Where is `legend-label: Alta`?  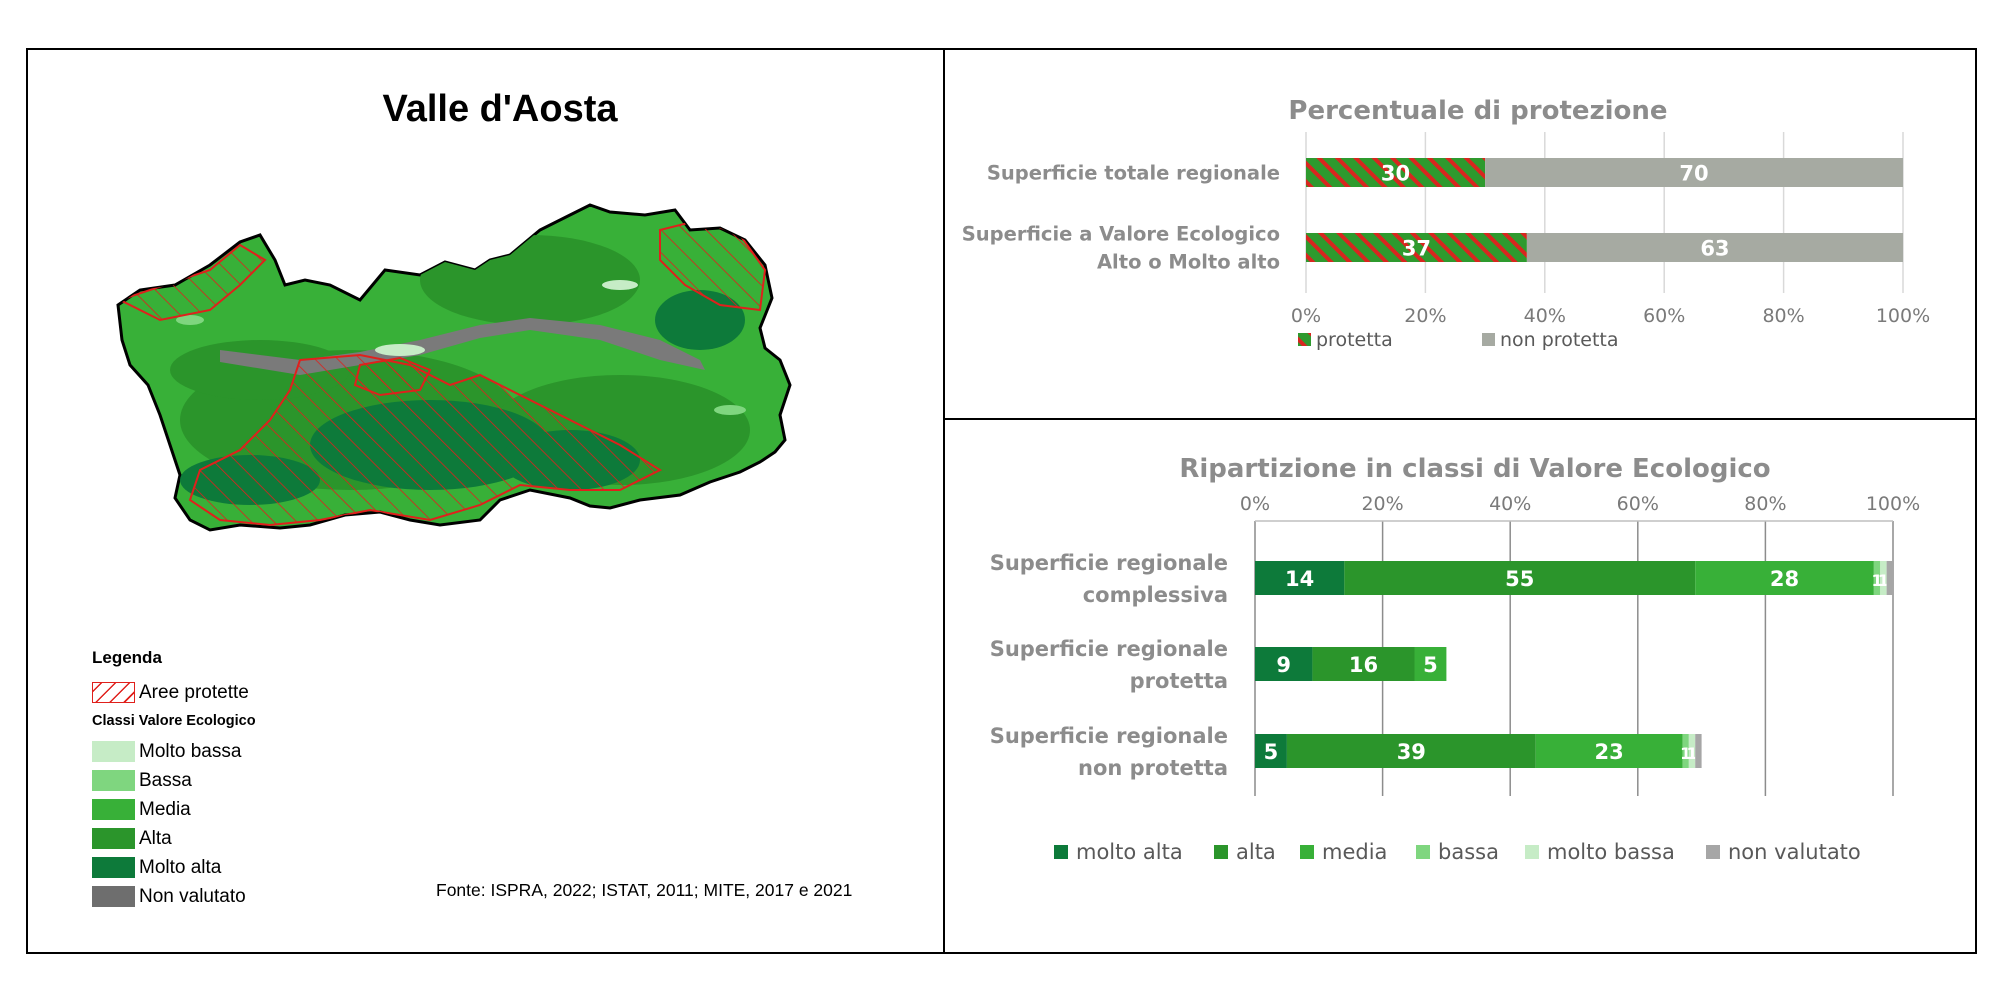 legend-label: Alta is located at coordinates (155, 838).